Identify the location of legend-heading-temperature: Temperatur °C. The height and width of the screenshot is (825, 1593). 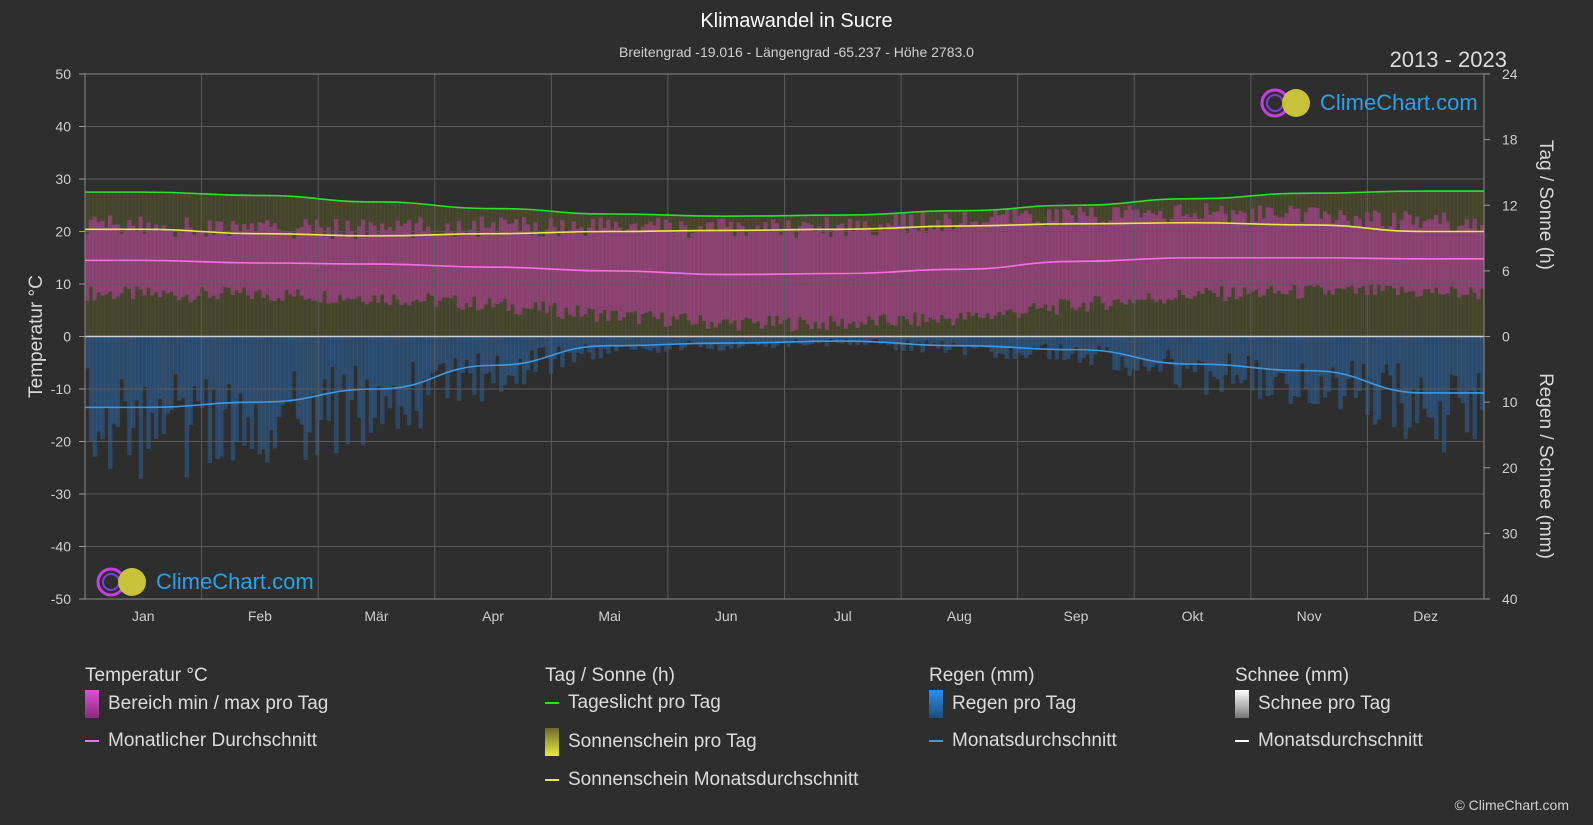
(146, 675).